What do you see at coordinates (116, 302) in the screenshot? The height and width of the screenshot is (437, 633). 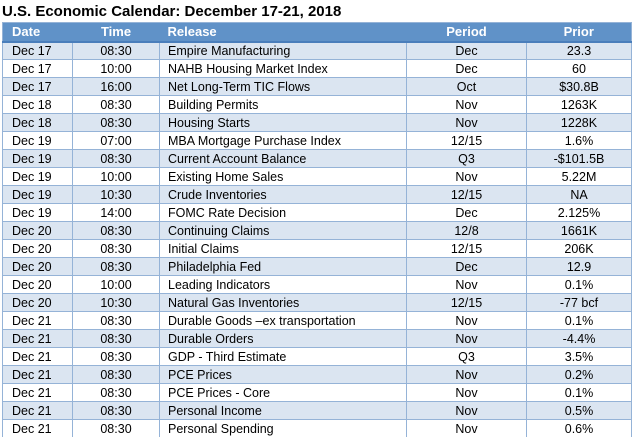 I see `cell-time: 10:30` at bounding box center [116, 302].